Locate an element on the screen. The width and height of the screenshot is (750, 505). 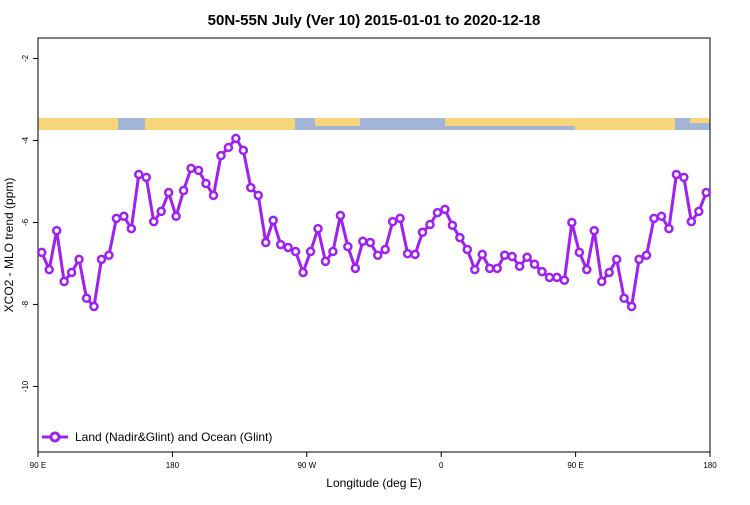
legend-marker is located at coordinates (55, 437).